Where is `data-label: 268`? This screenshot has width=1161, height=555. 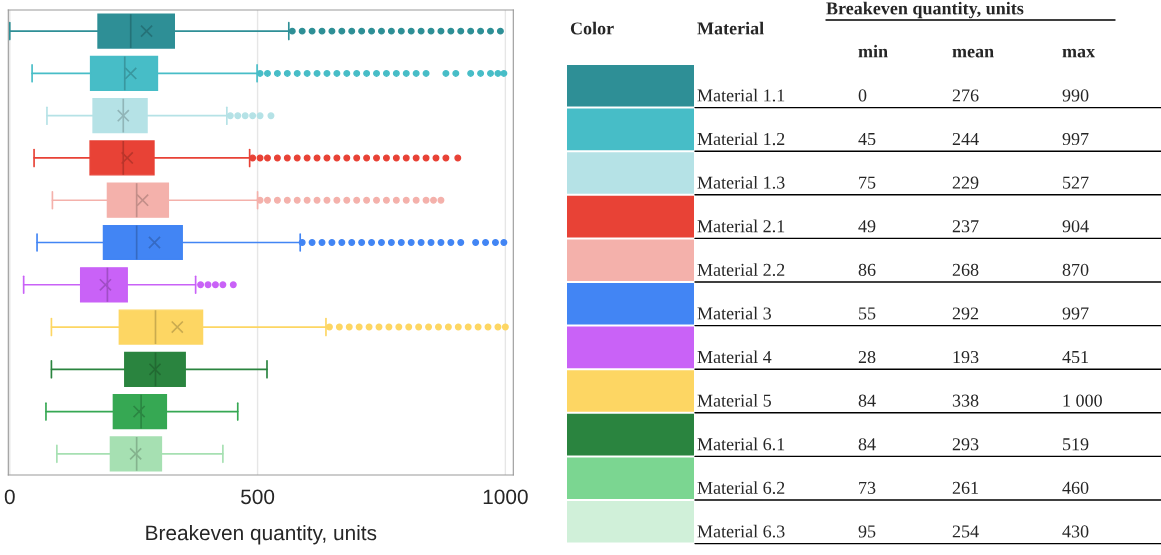 data-label: 268 is located at coordinates (965, 269).